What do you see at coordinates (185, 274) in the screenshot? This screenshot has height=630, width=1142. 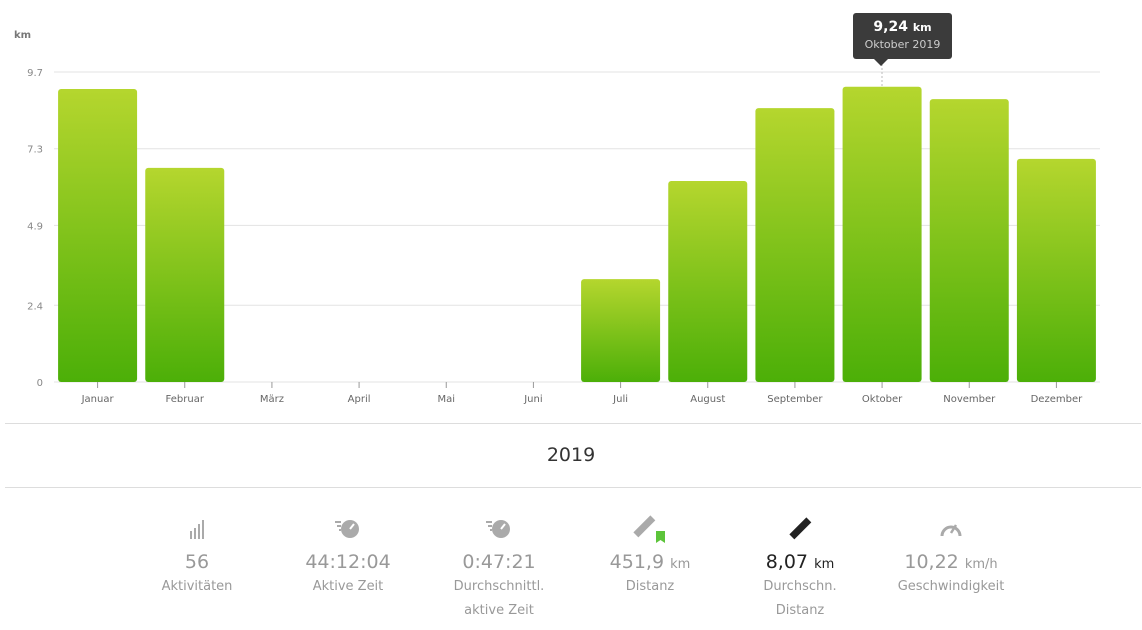 I see `bar-februar` at bounding box center [185, 274].